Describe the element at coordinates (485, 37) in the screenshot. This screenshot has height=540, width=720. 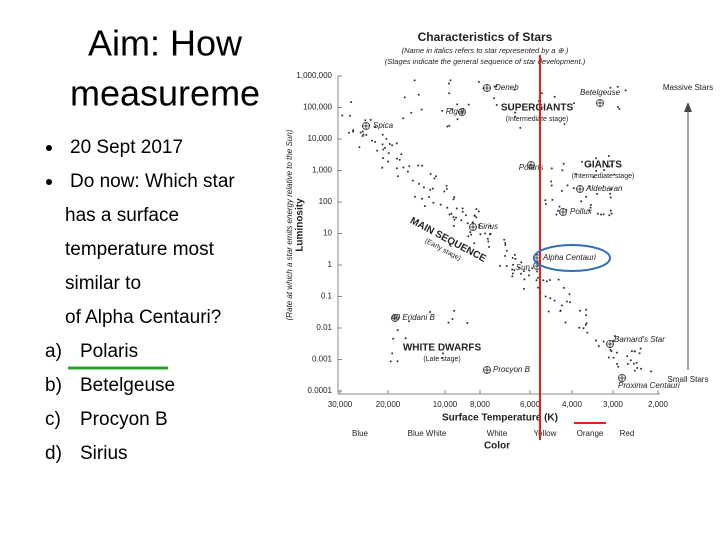
I see `figure-title: Characteristics of Stars` at that location.